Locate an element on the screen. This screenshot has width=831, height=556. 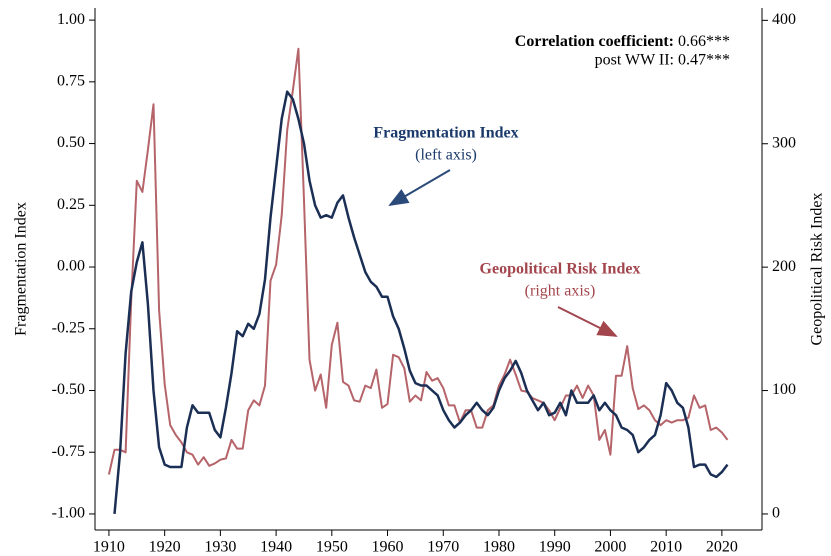
y-tick-label: 0.50 is located at coordinates (71, 142).